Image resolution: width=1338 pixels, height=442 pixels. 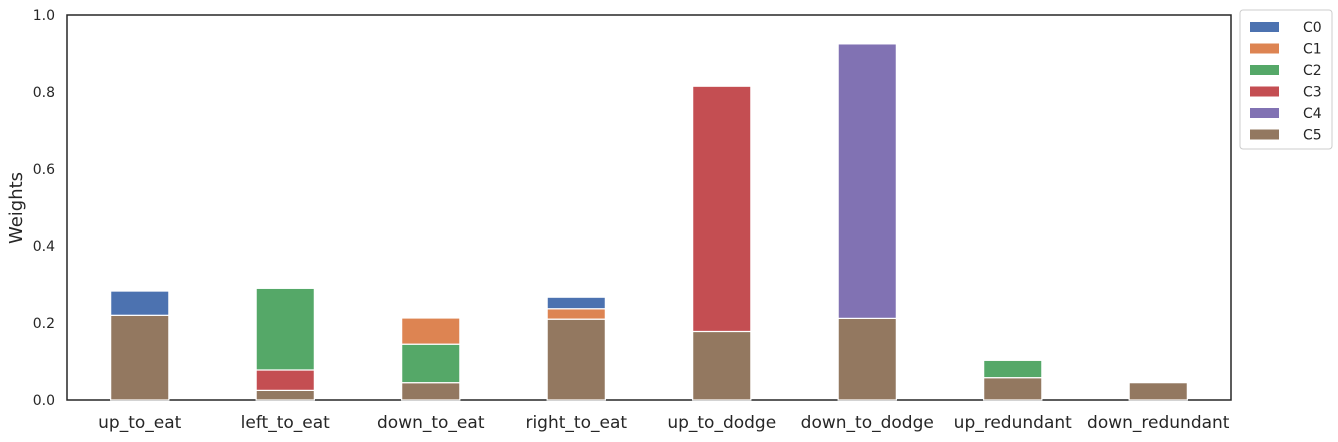 I want to click on legend-label-C5: C5, so click(x=1312, y=136).